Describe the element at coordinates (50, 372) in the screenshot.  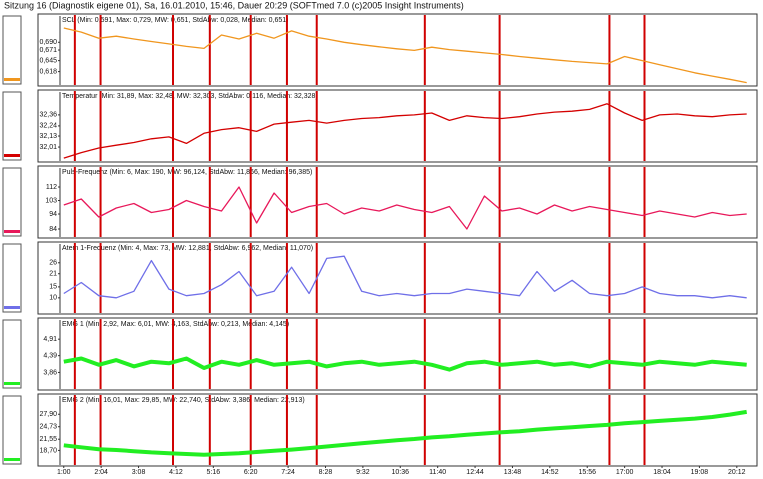
I see `y-tick-label: 3,86` at that location.